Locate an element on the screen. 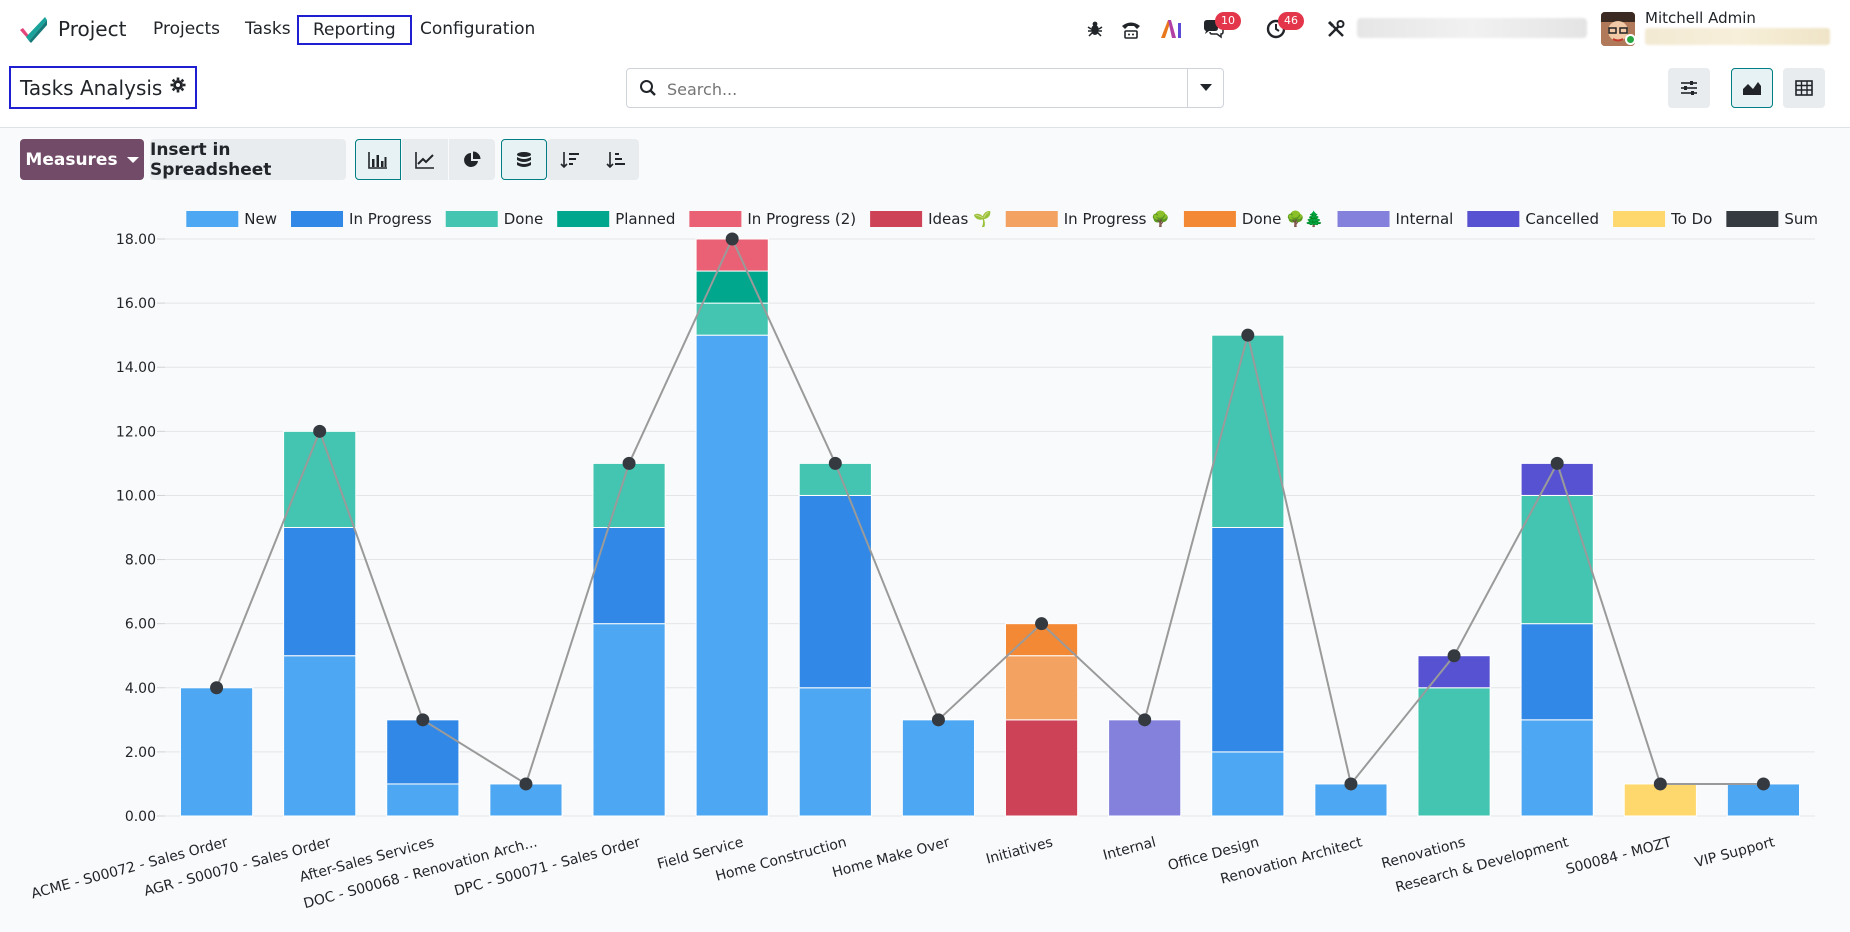  sliders-icon is located at coordinates (1689, 88).